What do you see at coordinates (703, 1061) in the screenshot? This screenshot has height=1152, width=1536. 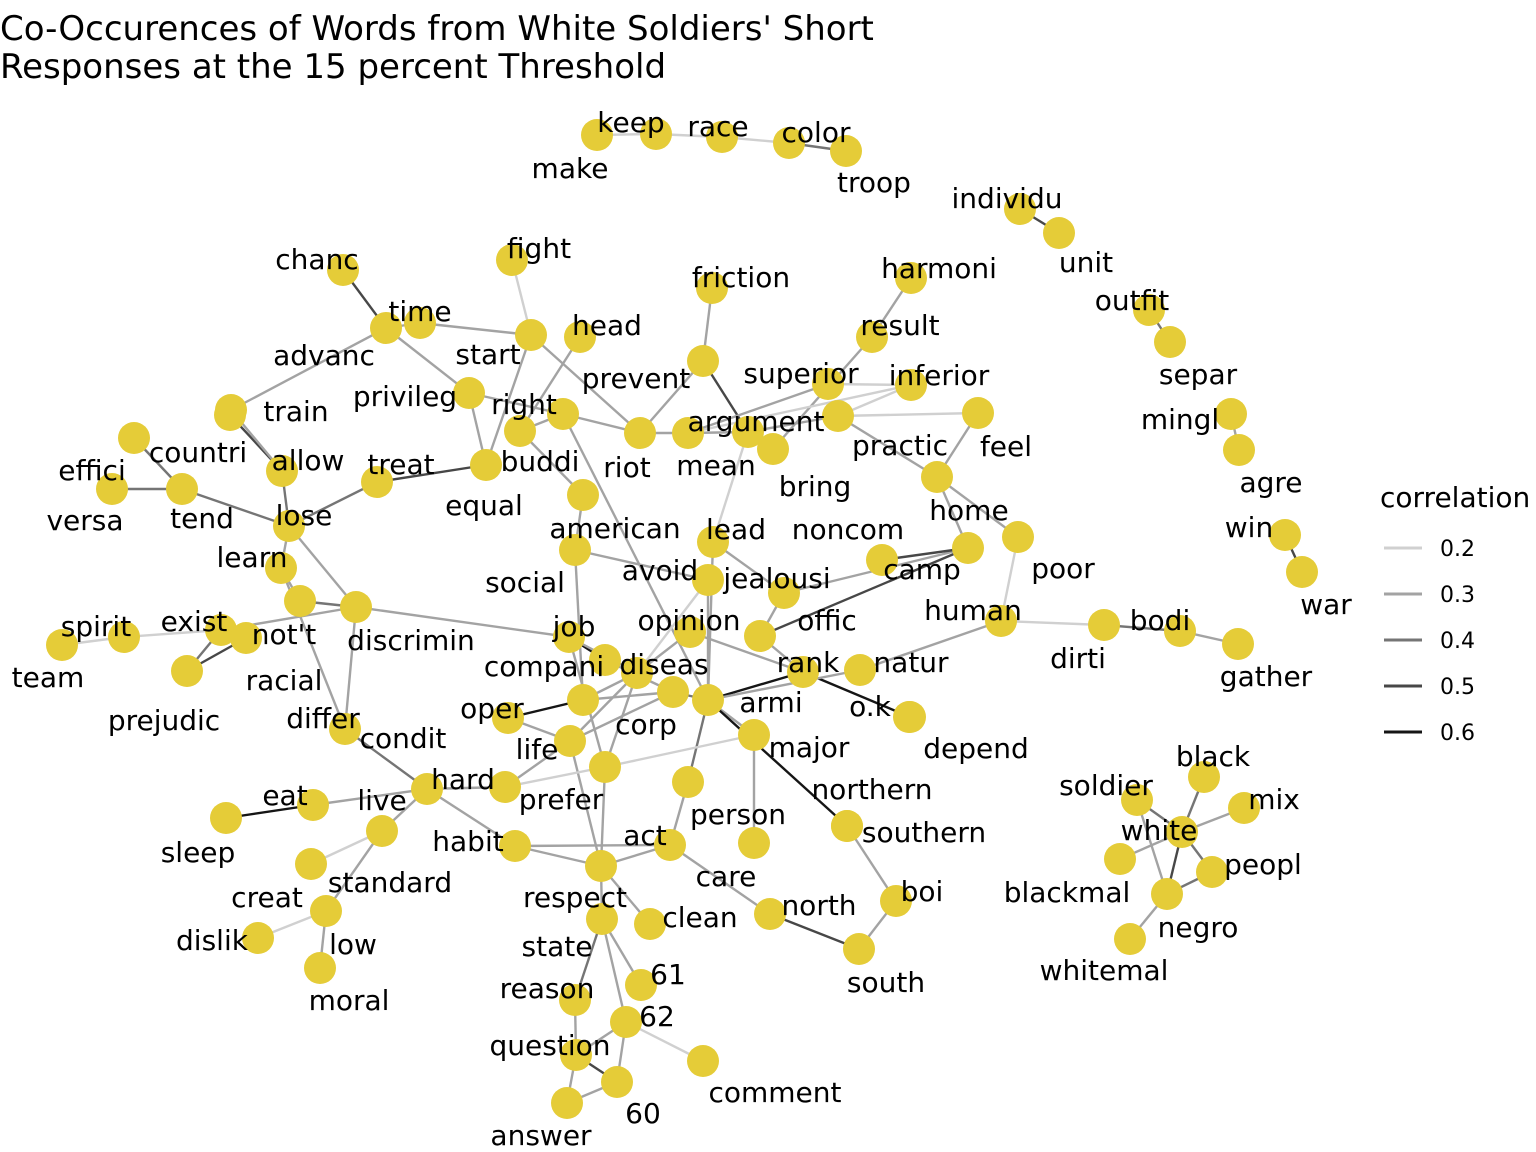 I see `node-comment` at bounding box center [703, 1061].